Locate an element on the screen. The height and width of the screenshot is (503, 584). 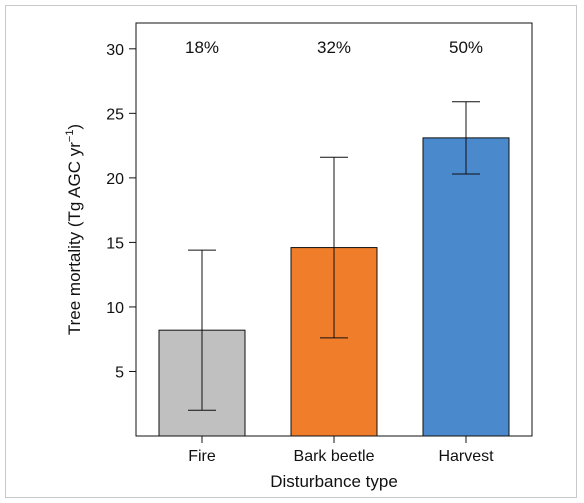
x-tick-label-fire: Fire is located at coordinates (202, 456).